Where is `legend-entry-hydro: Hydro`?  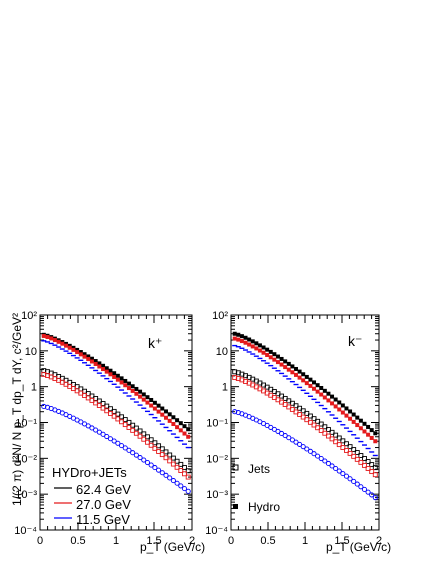 legend-entry-hydro: Hydro is located at coordinates (264, 507).